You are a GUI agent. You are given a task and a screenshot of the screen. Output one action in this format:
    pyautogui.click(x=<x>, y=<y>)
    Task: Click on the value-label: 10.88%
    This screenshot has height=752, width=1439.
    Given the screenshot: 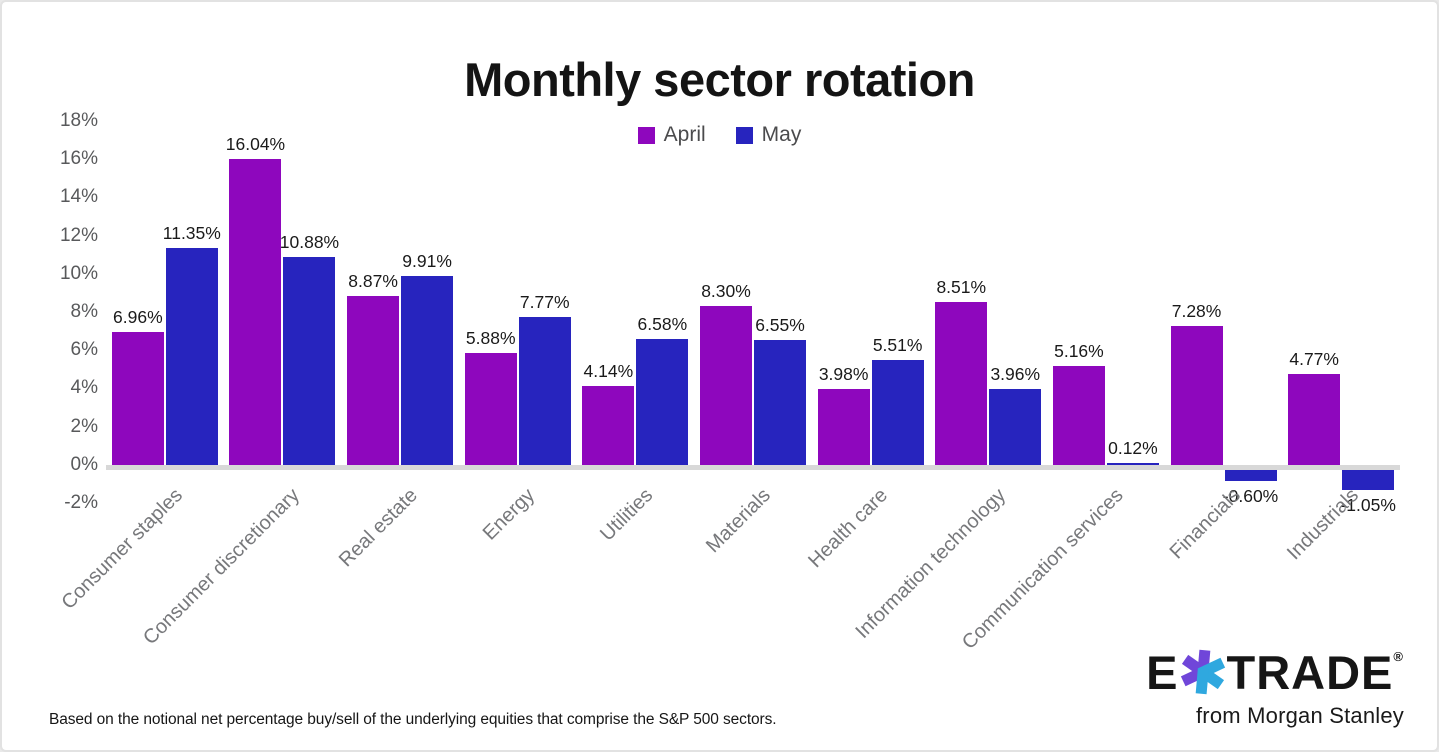 What is the action you would take?
    pyautogui.click(x=309, y=242)
    